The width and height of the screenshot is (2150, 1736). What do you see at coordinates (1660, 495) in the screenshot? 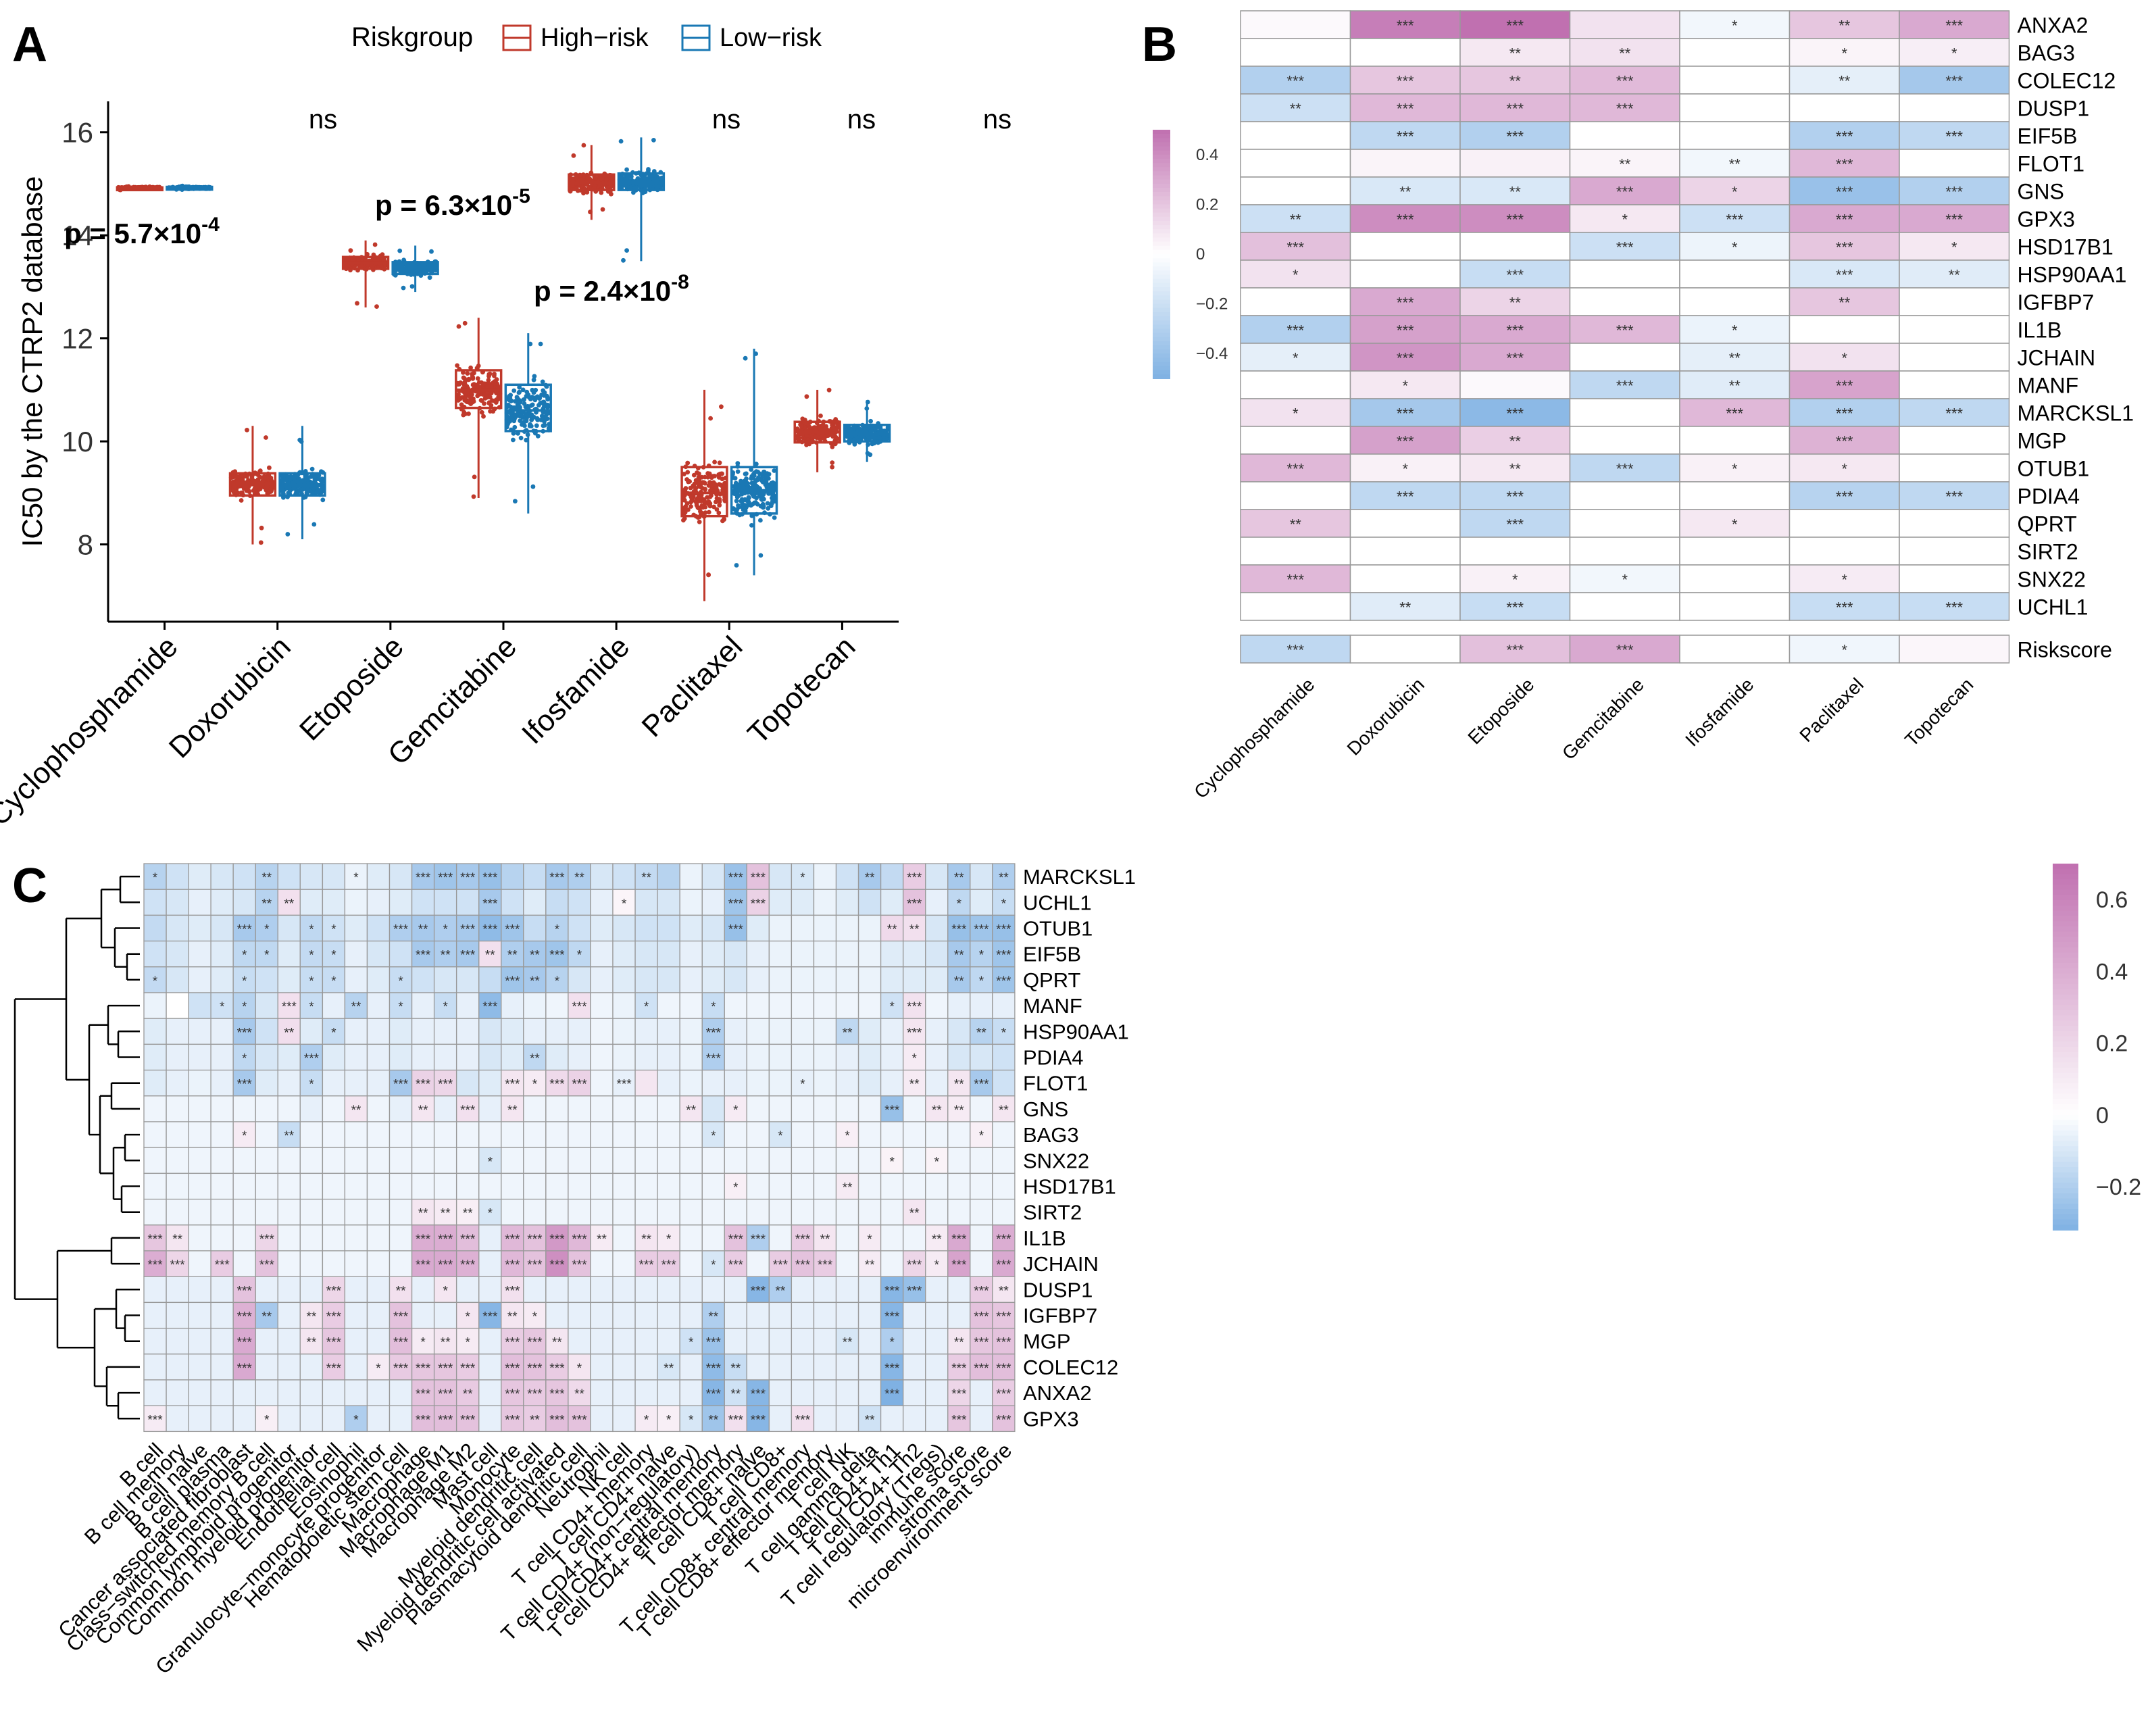
I see `heatmap-row-pdia4: *** *** *** *** PDIA4` at bounding box center [1660, 495].